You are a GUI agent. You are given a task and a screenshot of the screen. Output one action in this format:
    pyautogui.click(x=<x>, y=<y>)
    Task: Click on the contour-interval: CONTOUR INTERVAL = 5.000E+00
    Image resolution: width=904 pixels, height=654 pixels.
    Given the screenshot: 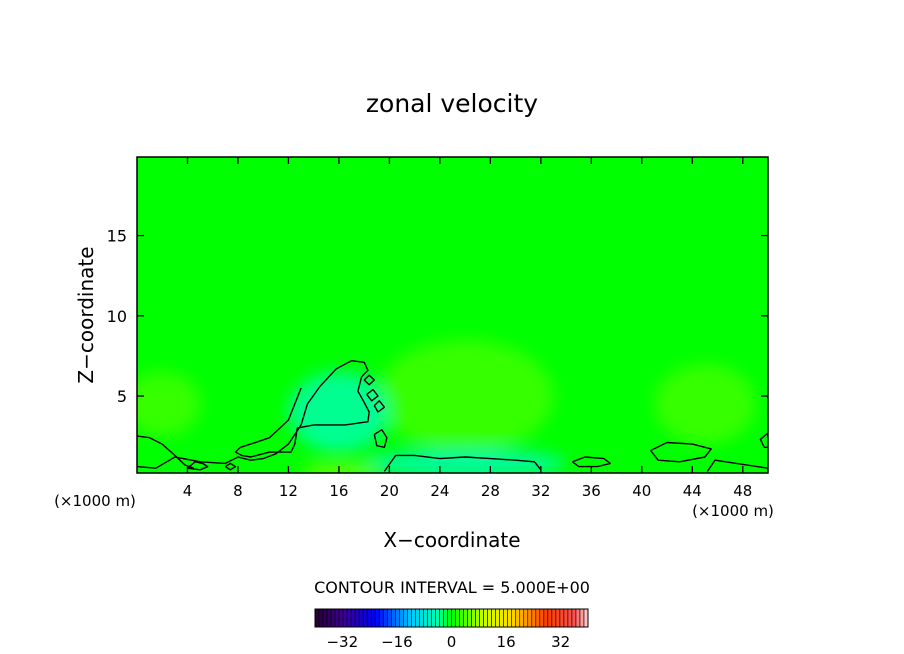 What is the action you would take?
    pyautogui.click(x=452, y=587)
    